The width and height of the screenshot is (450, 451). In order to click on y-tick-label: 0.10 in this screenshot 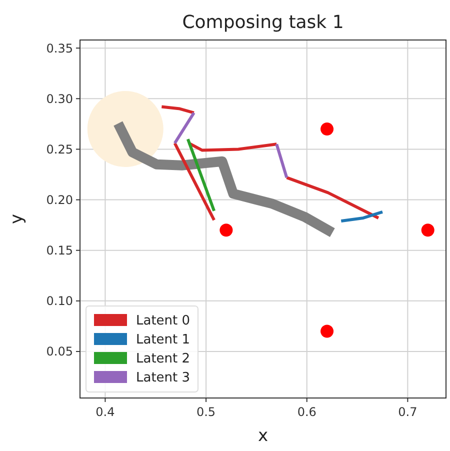, I will do `click(59, 301)`.